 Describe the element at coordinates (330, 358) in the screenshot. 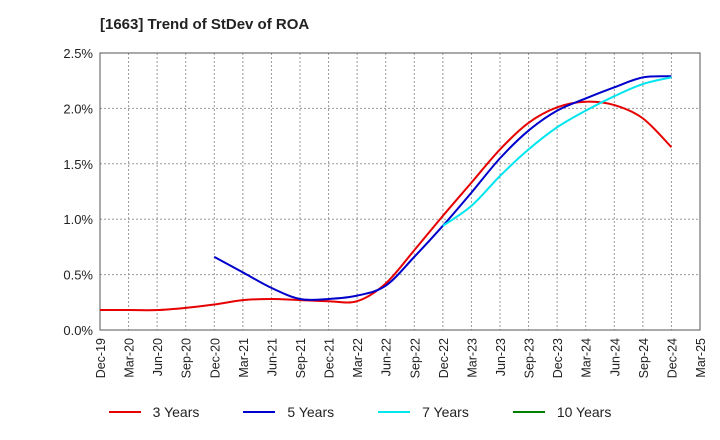

I see `x-tick-label: Dec-21` at that location.